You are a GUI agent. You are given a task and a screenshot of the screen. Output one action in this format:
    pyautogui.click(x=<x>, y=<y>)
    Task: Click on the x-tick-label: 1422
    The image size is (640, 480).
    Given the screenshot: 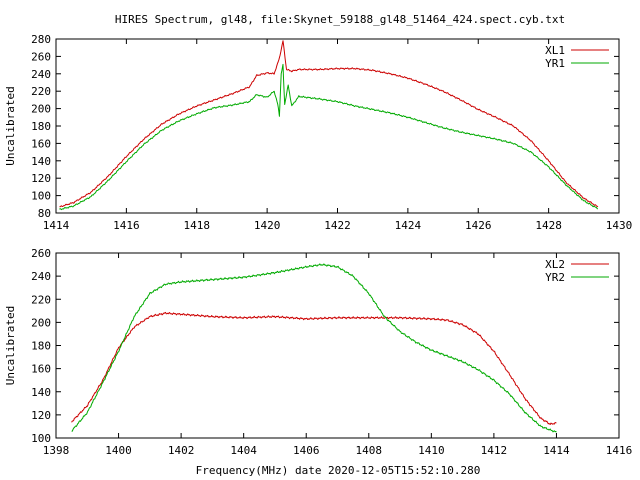 What is the action you would take?
    pyautogui.click(x=337, y=225)
    